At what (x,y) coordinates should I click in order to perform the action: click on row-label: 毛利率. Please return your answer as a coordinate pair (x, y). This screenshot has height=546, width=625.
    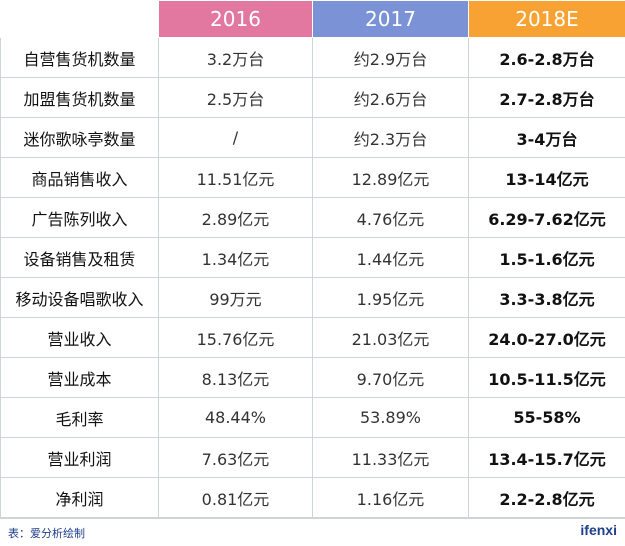
    Looking at the image, I should click on (79, 417).